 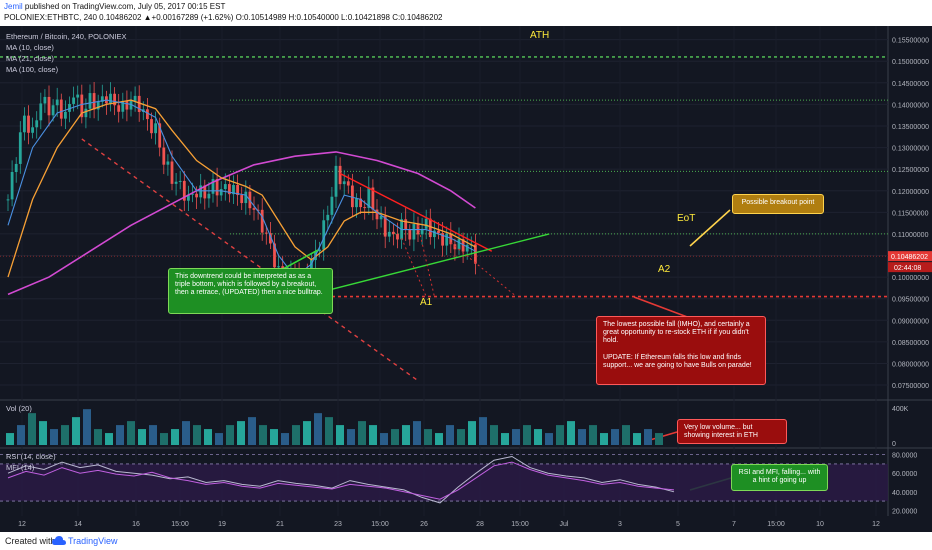 I want to click on y-tick-label: 0.13500000, so click(x=910, y=127).